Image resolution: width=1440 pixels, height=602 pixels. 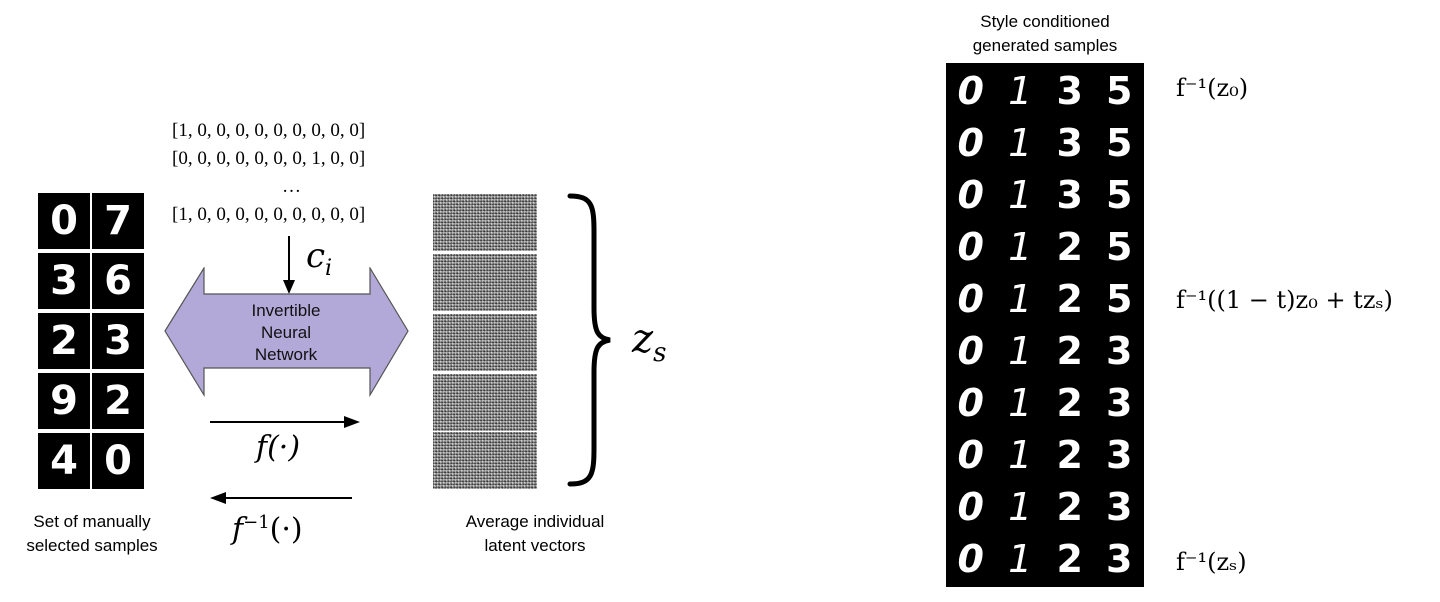 What do you see at coordinates (643, 339) in the screenshot?
I see `latent-symbol: z` at bounding box center [643, 339].